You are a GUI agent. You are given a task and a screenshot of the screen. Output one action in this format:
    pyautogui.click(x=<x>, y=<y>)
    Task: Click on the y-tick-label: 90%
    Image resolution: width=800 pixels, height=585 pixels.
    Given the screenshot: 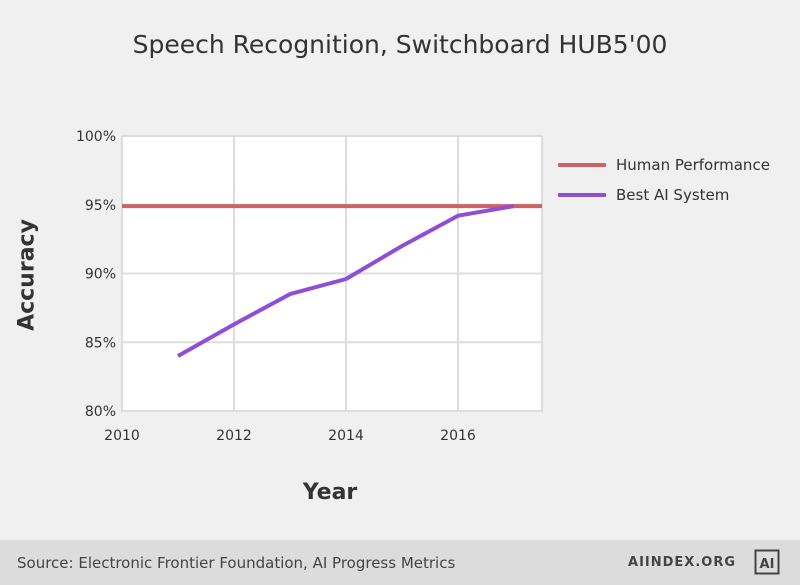 What is the action you would take?
    pyautogui.click(x=100, y=275)
    